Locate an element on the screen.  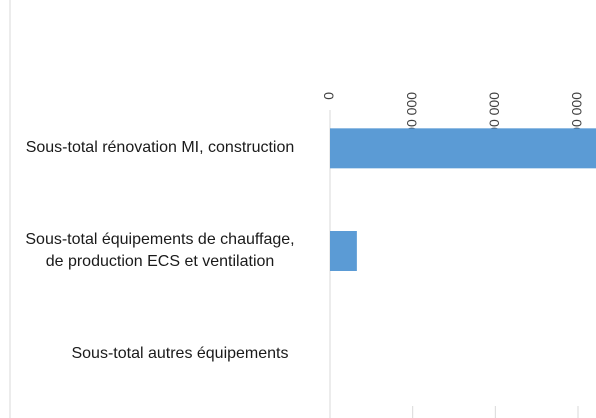
y-tick-label: Sous-total rénovation MI, construction is located at coordinates (160, 148).